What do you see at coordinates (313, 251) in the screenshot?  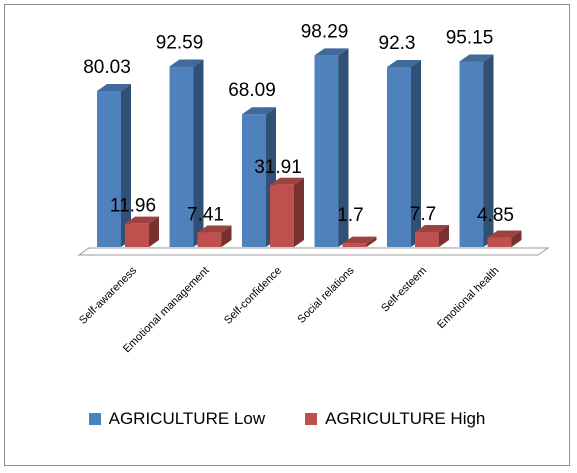 I see `floor` at bounding box center [313, 251].